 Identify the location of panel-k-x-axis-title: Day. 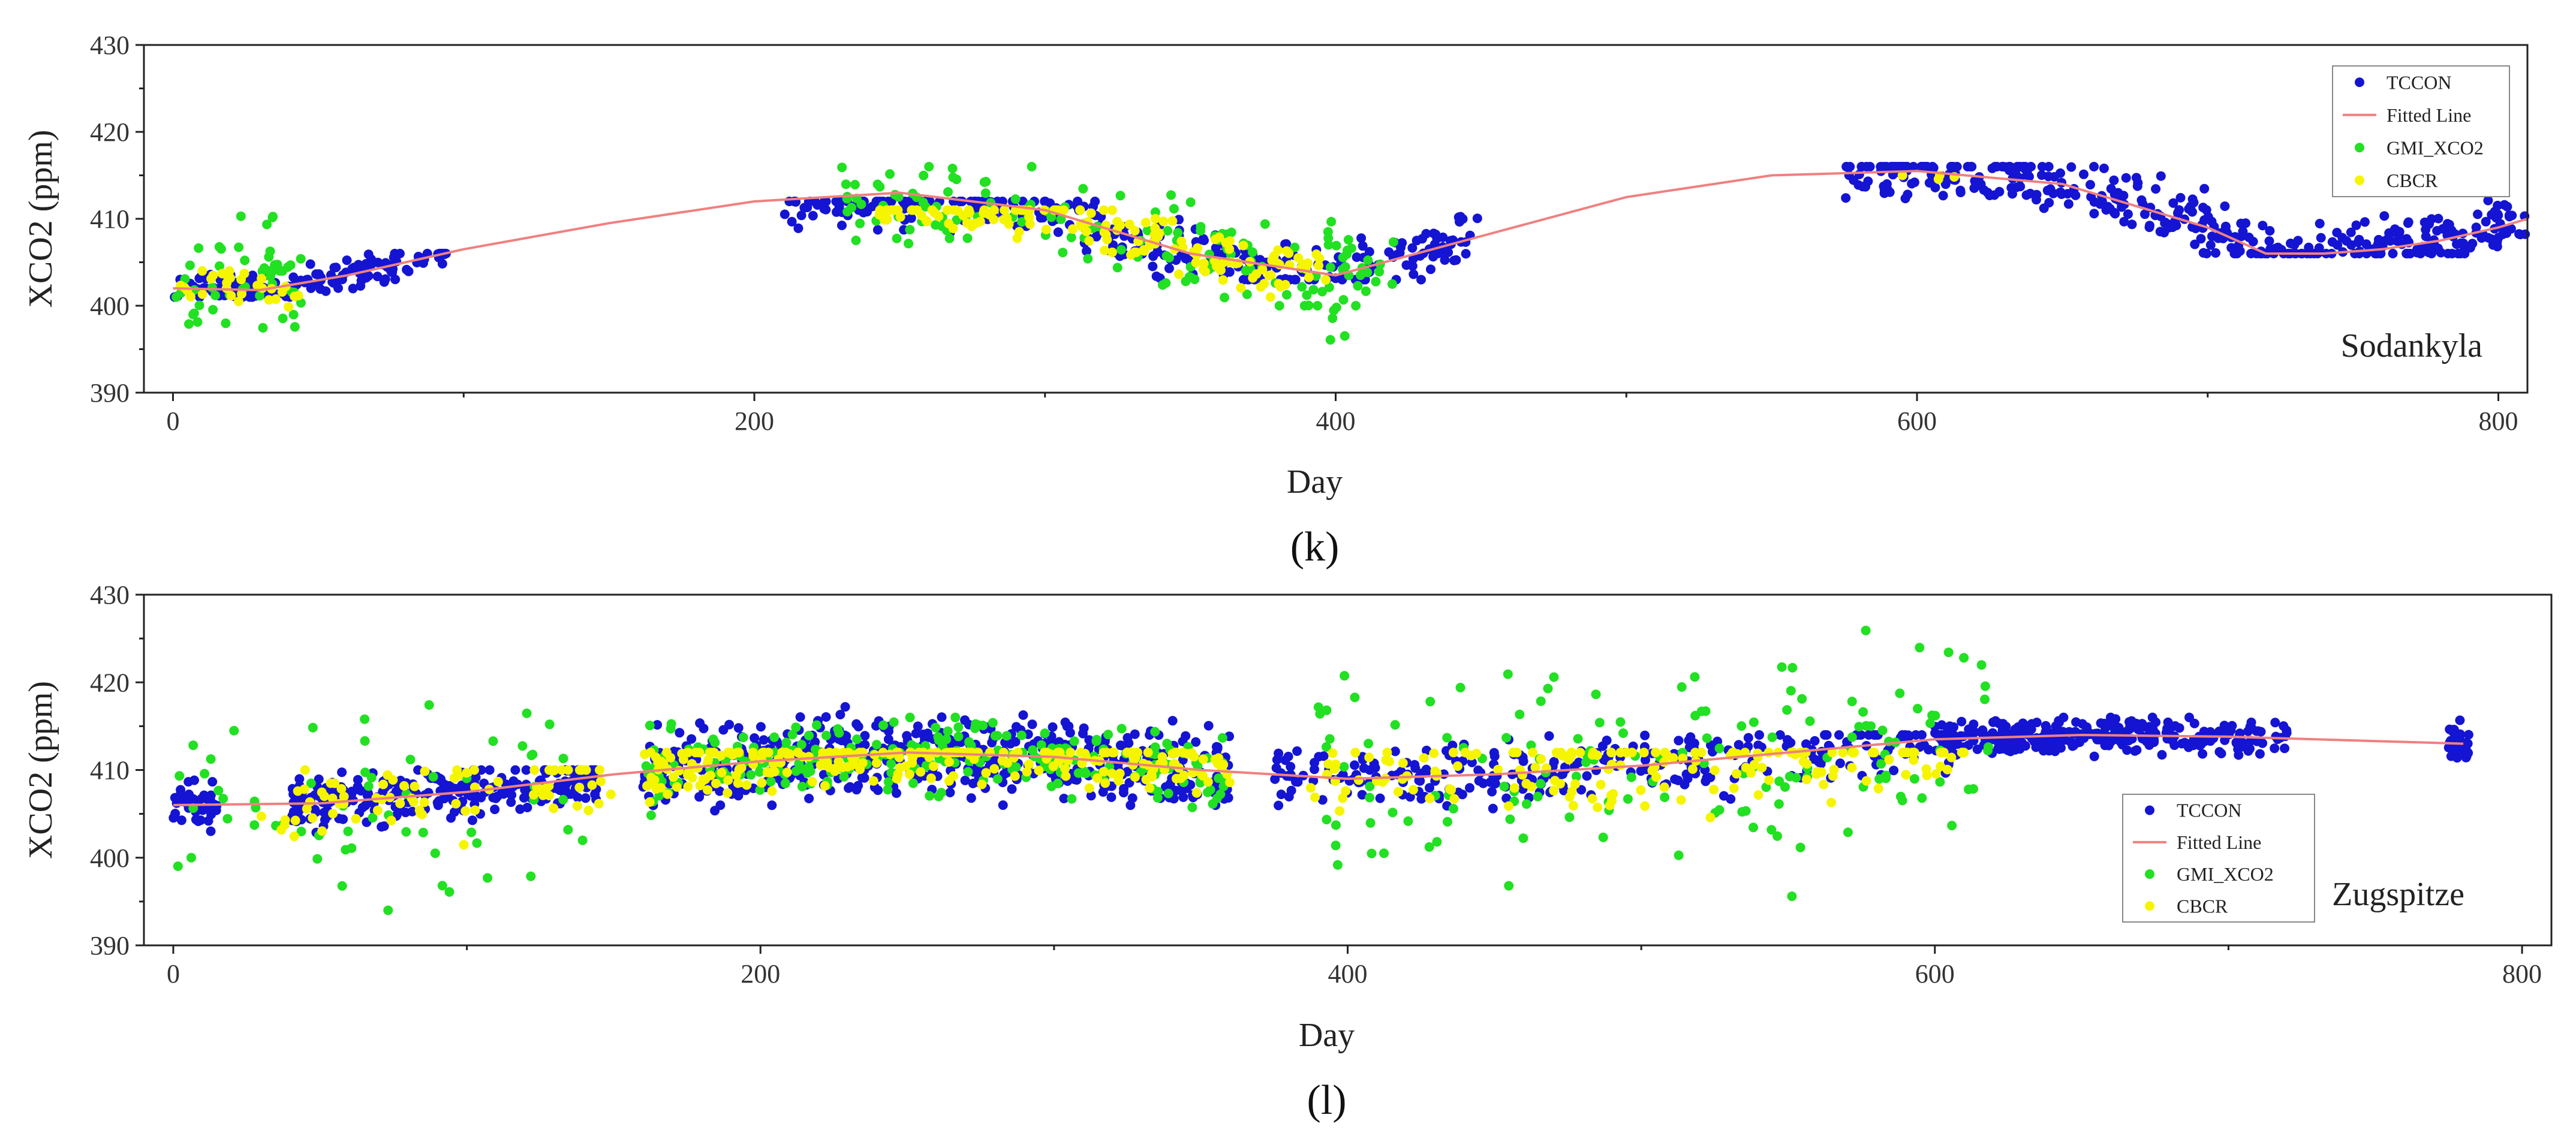
(1315, 482).